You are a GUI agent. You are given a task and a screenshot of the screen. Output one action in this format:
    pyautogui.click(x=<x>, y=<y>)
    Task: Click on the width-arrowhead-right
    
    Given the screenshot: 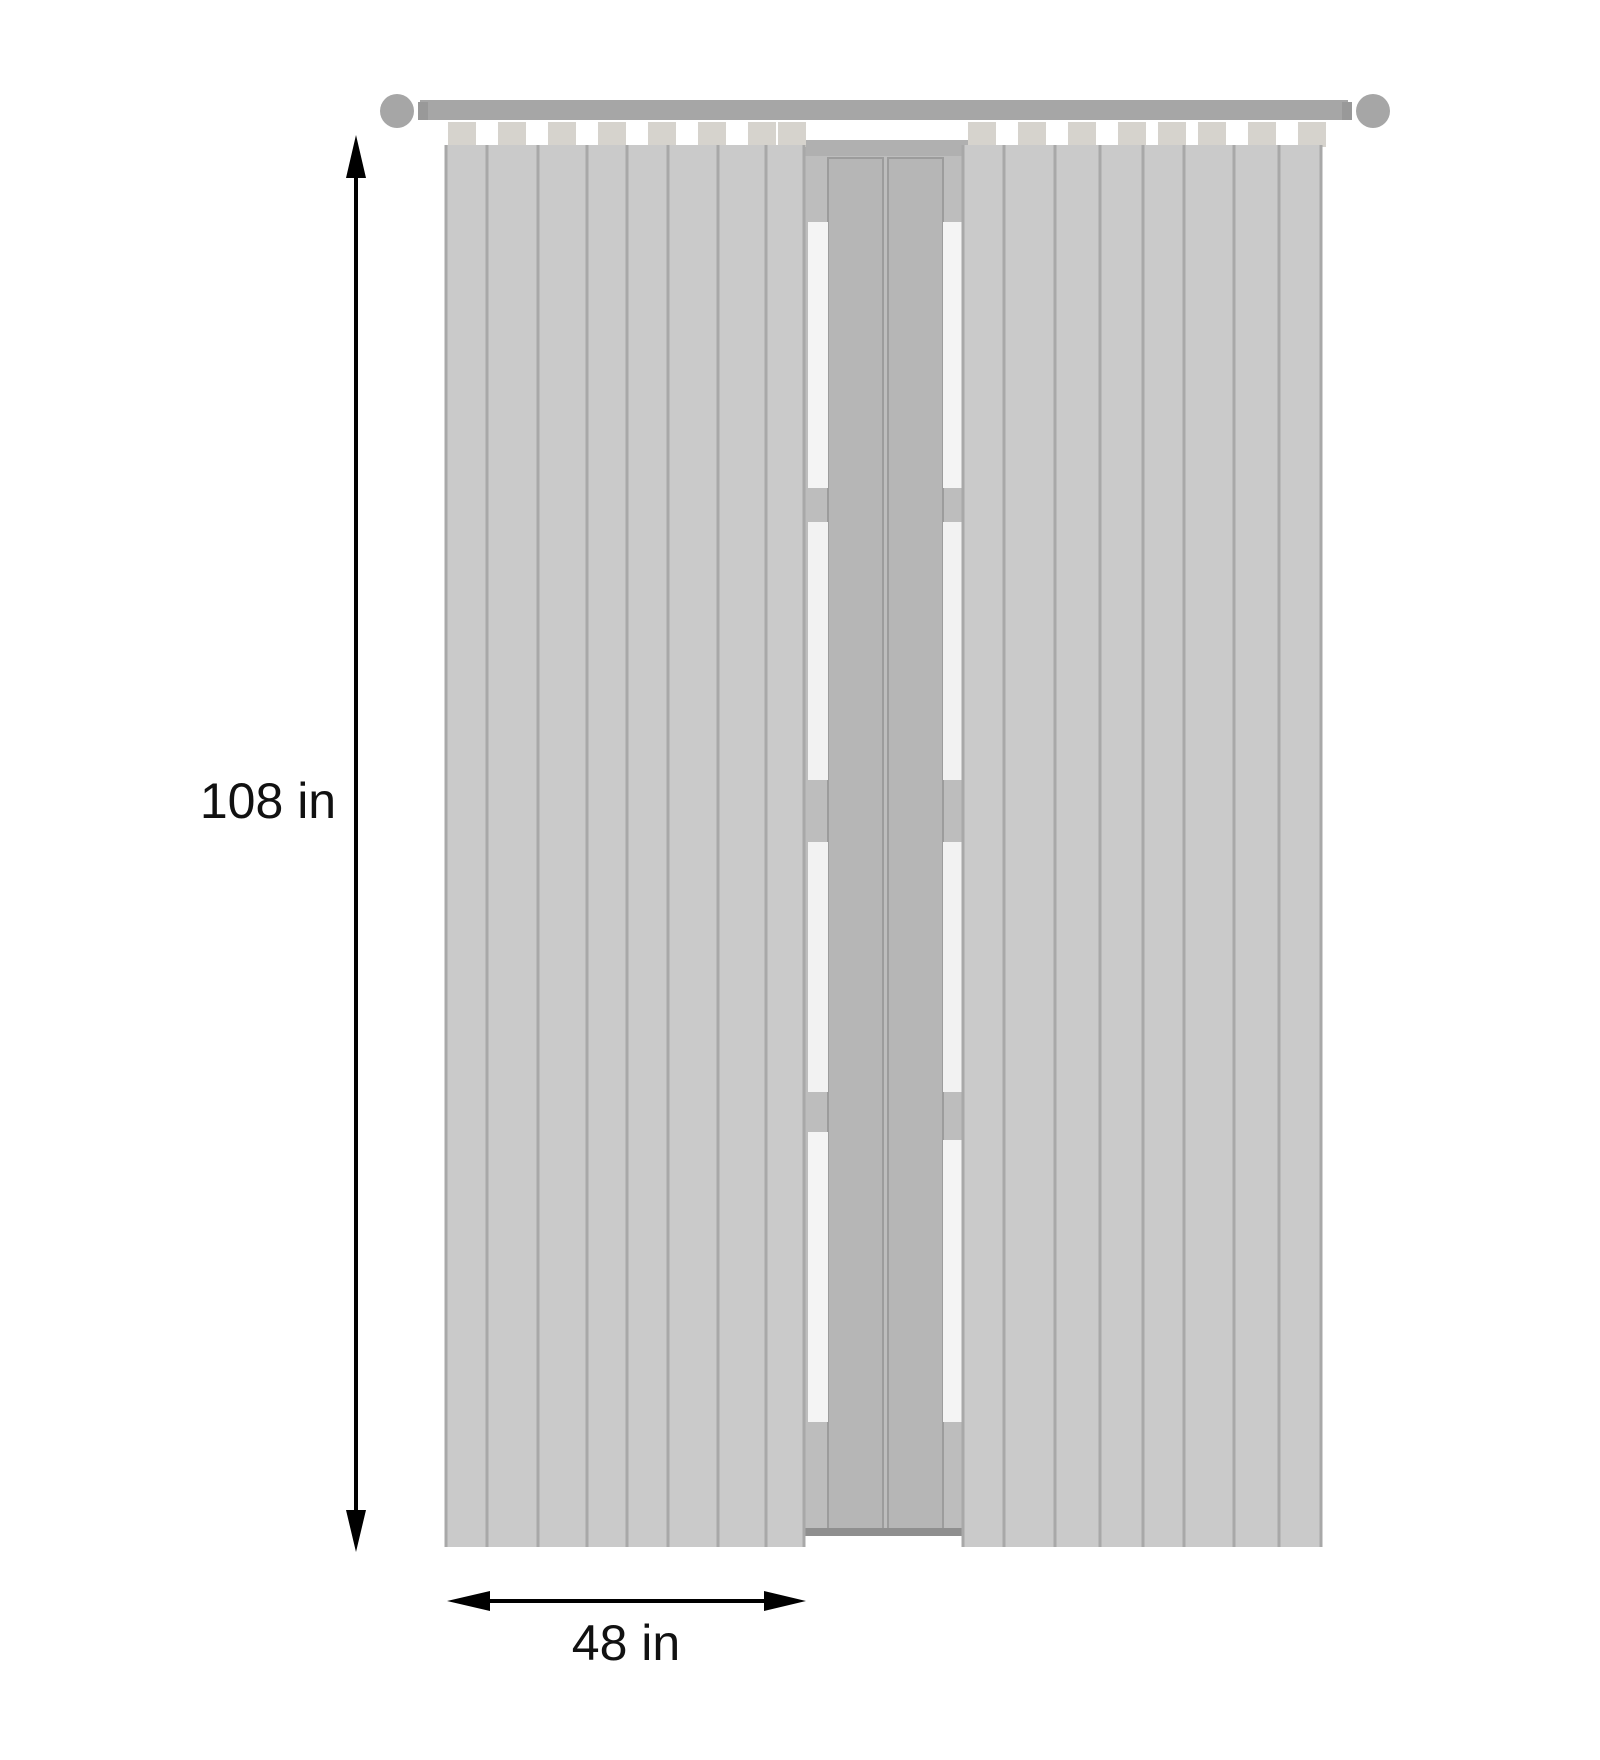 What is the action you would take?
    pyautogui.click(x=785, y=1601)
    